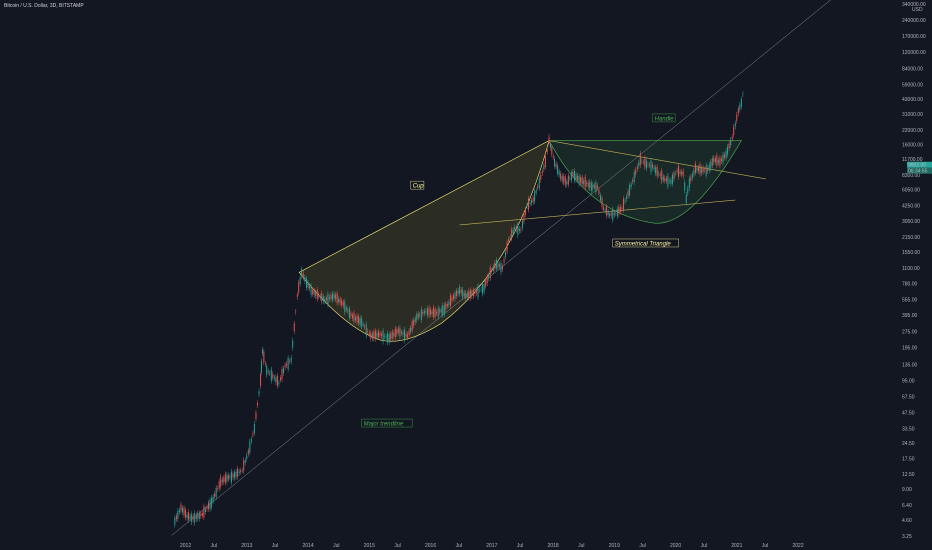 The image size is (932, 550). What do you see at coordinates (553, 546) in the screenshot?
I see `x-tick-label: 2018` at bounding box center [553, 546].